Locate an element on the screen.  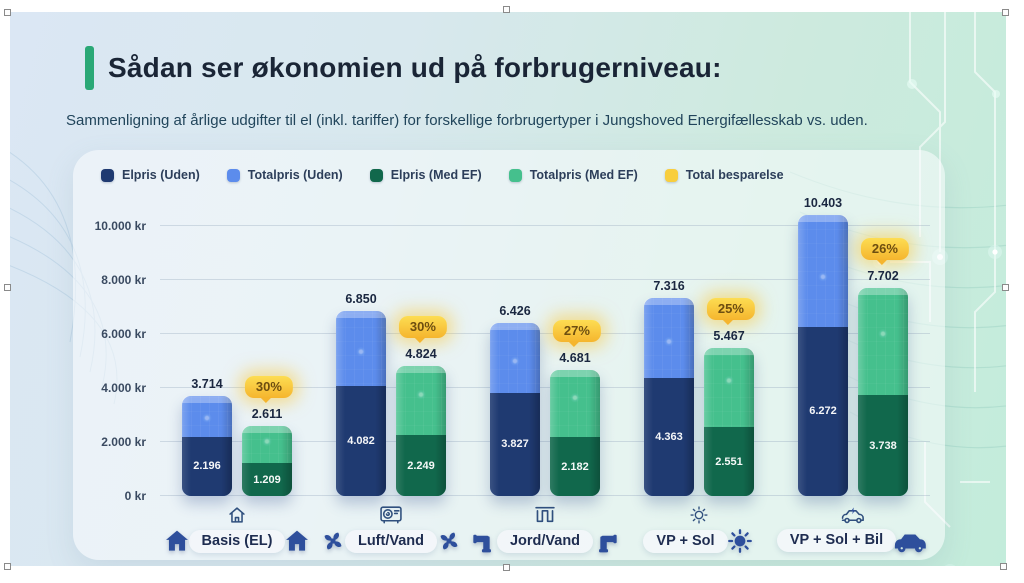
category-label: VP + Sol + Bil is located at coordinates (836, 540).